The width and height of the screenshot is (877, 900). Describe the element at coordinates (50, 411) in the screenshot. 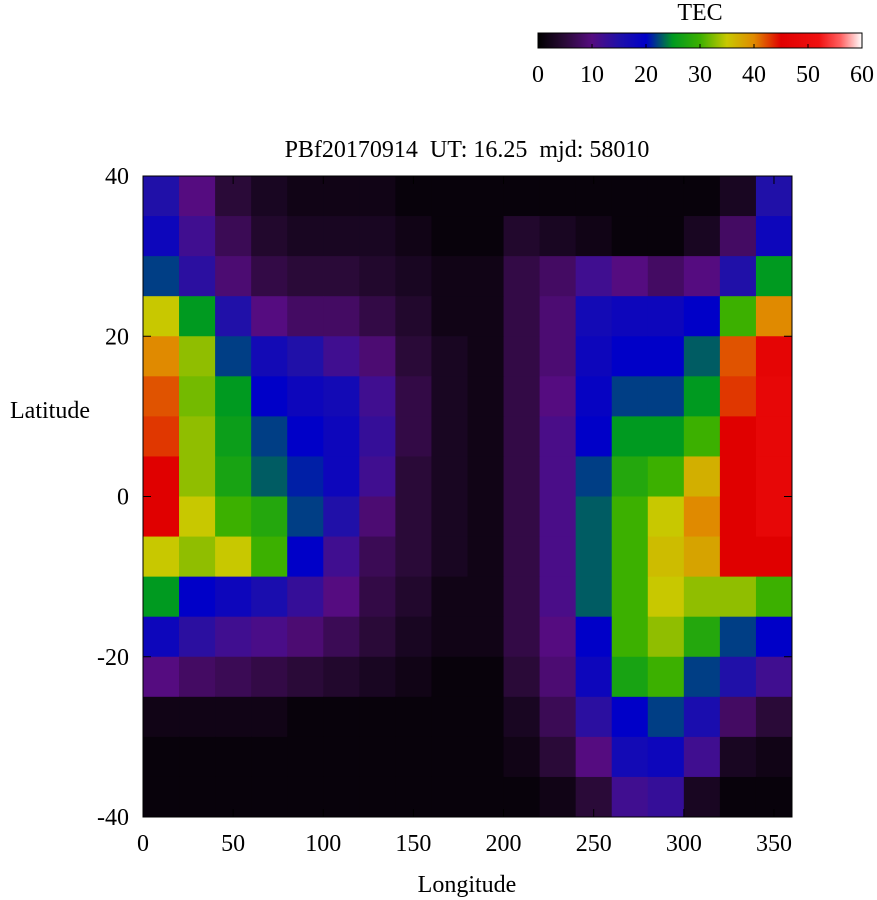

I see `y-axis-label: Latitude` at that location.